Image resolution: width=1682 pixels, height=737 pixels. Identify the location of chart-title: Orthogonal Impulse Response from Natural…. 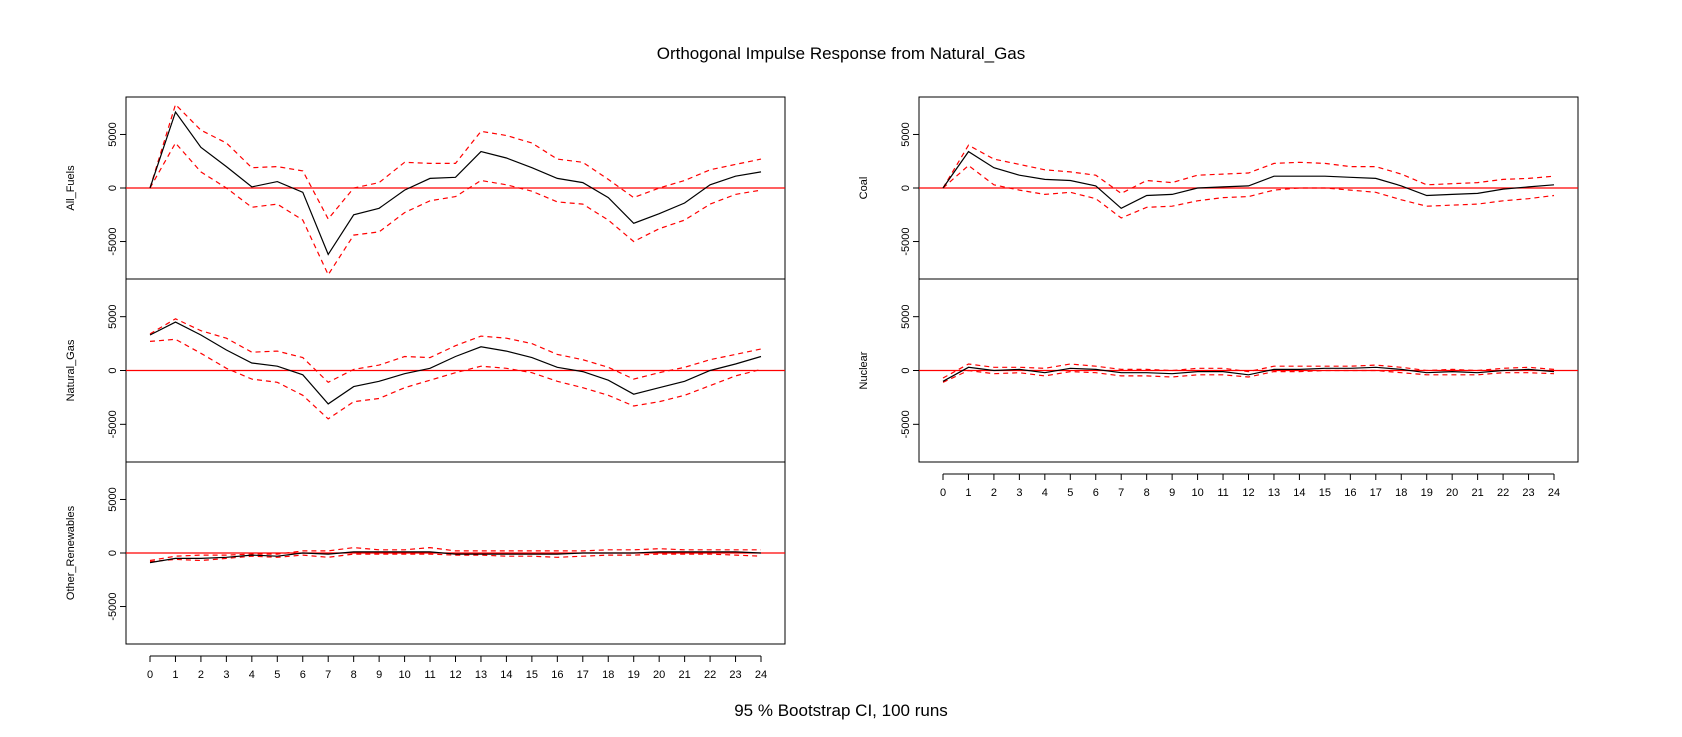
(841, 53).